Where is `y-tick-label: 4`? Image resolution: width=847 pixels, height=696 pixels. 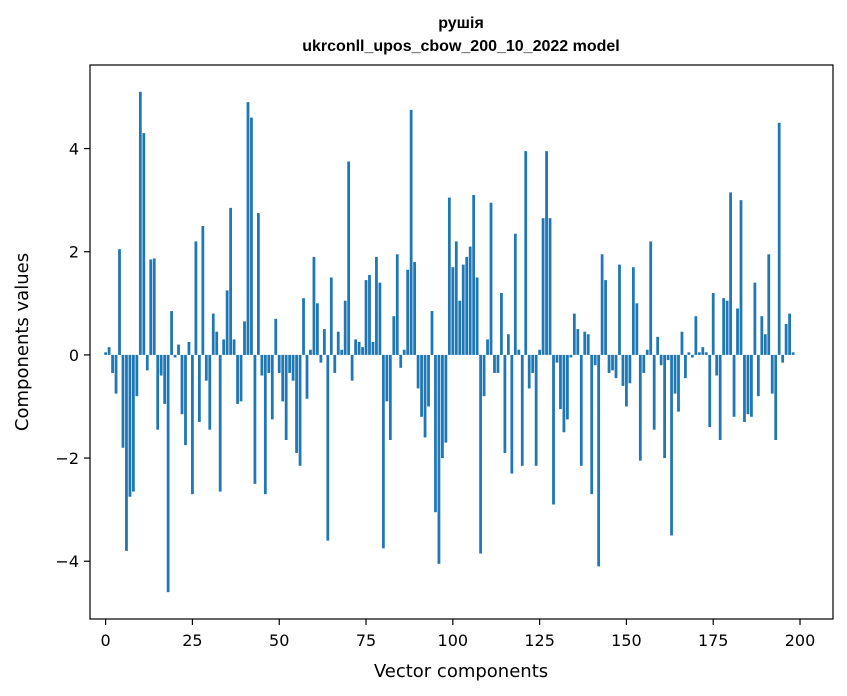
y-tick-label: 4 is located at coordinates (74, 149).